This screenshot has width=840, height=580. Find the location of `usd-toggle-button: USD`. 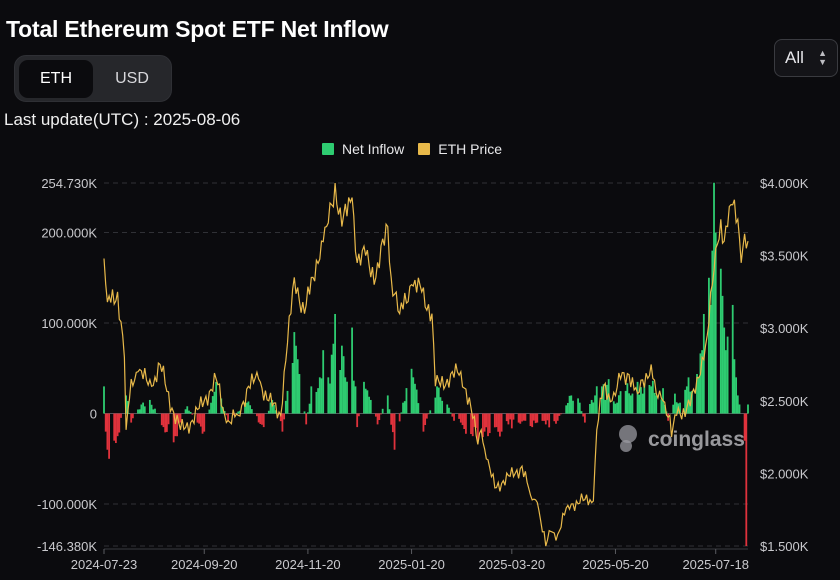

usd-toggle-button: USD is located at coordinates (132, 78).